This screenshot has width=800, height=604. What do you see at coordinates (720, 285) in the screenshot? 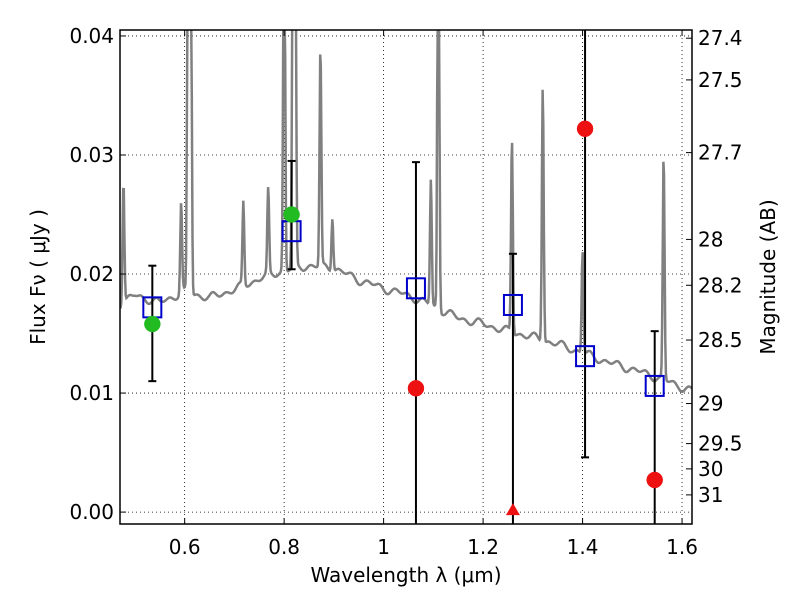
I see `y2-tick-label: 28.2` at bounding box center [720, 285].